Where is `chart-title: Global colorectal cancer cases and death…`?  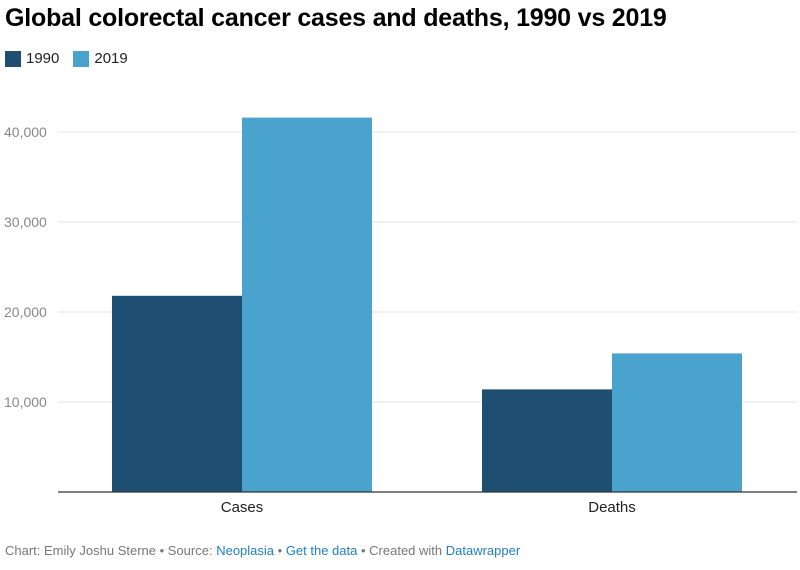 chart-title: Global colorectal cancer cases and death… is located at coordinates (336, 18).